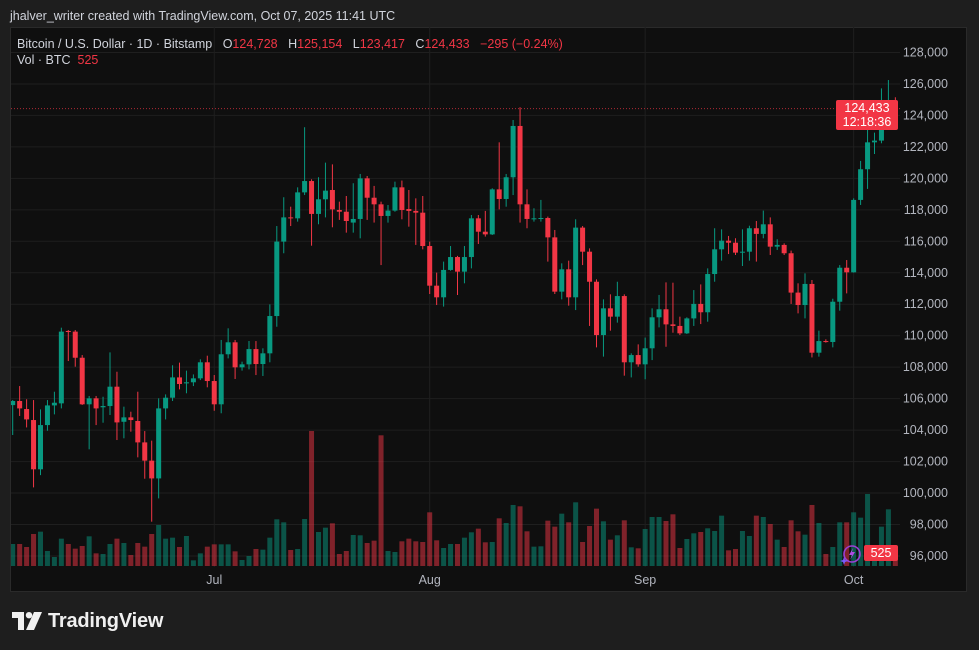 The height and width of the screenshot is (650, 979). I want to click on time-axis: Jul Aug Sep Oct, so click(535, 580).